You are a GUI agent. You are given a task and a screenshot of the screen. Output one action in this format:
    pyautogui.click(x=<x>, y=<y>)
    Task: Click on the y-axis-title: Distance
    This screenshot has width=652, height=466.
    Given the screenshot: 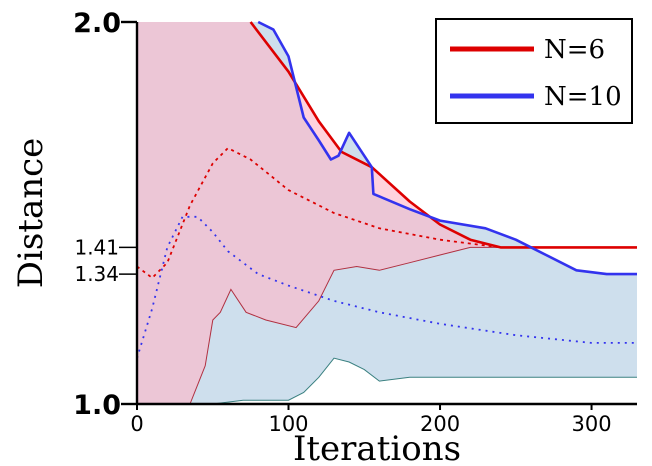 What is the action you would take?
    pyautogui.click(x=31, y=213)
    